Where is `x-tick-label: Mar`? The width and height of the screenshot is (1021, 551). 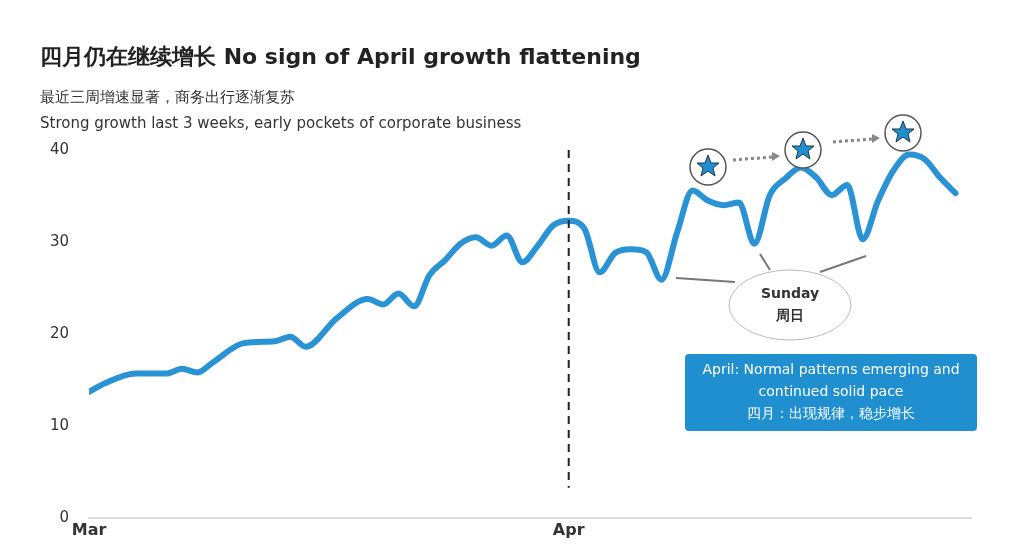 x-tick-label: Mar is located at coordinates (89, 529).